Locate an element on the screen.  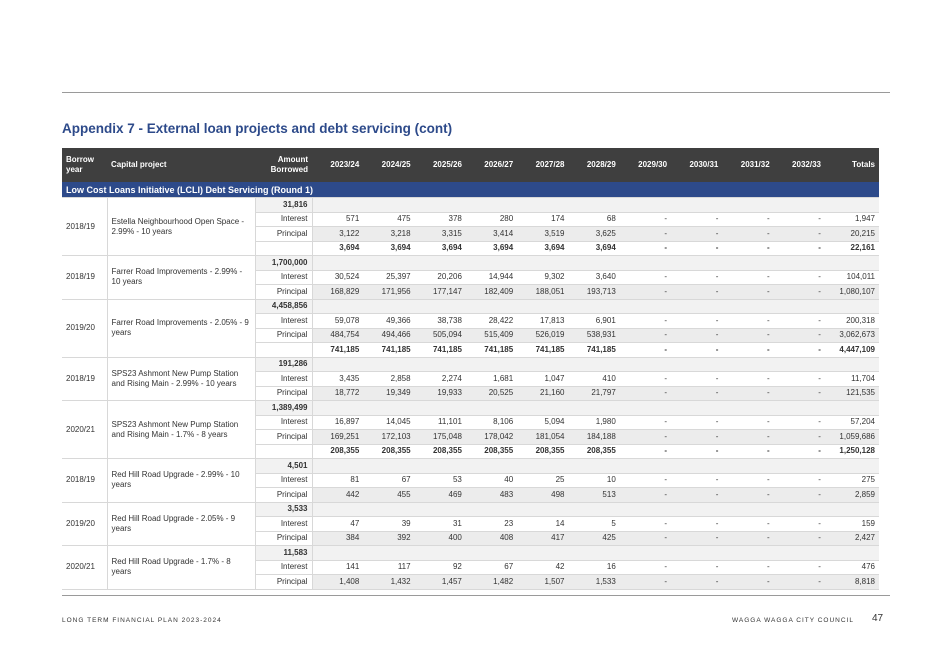
data-row: Principal 442 455 469 483 498 513- - - -2,859 is located at coordinates (470, 495).